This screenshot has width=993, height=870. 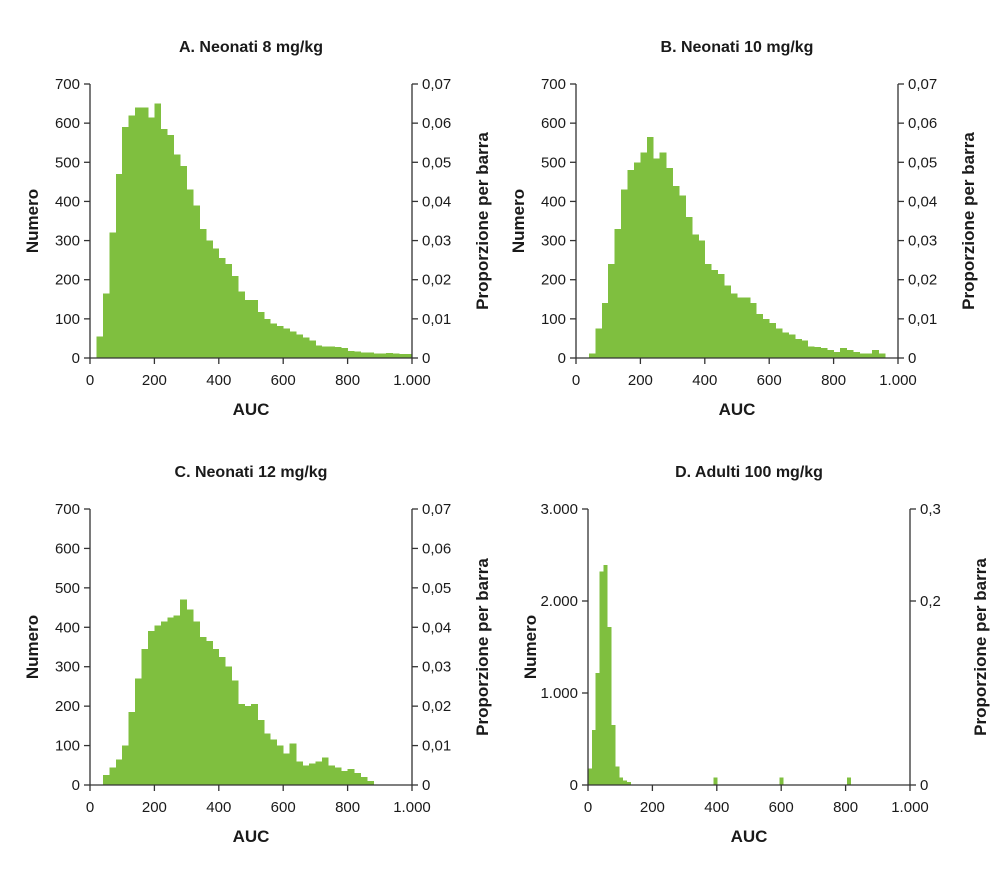 I want to click on y2-tick-label: 0,03, so click(x=436, y=667).